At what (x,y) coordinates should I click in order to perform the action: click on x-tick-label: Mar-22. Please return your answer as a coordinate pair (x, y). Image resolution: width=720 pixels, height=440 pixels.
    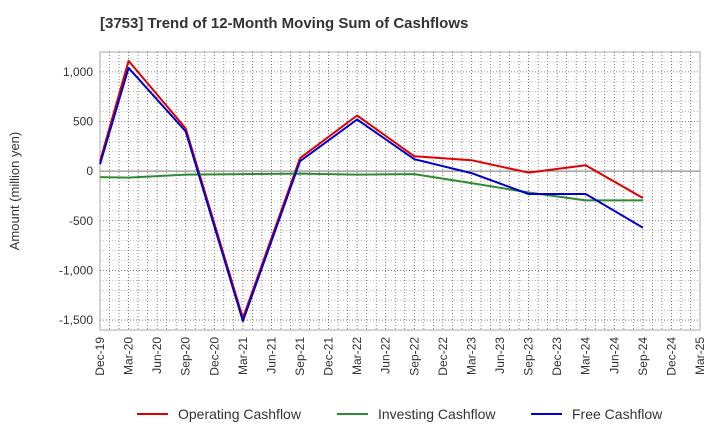
    Looking at the image, I should click on (357, 356).